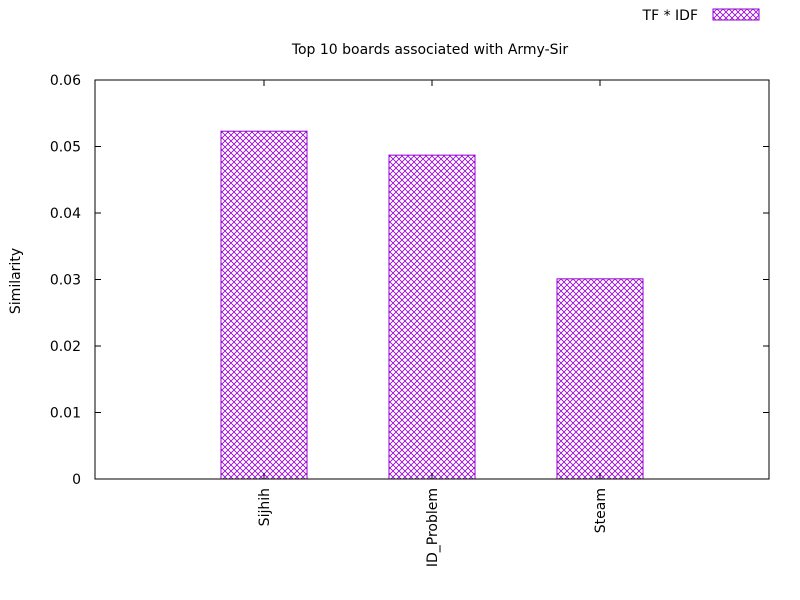 This screenshot has height=600, width=800. I want to click on x-tick-label: ID_Problem, so click(433, 527).